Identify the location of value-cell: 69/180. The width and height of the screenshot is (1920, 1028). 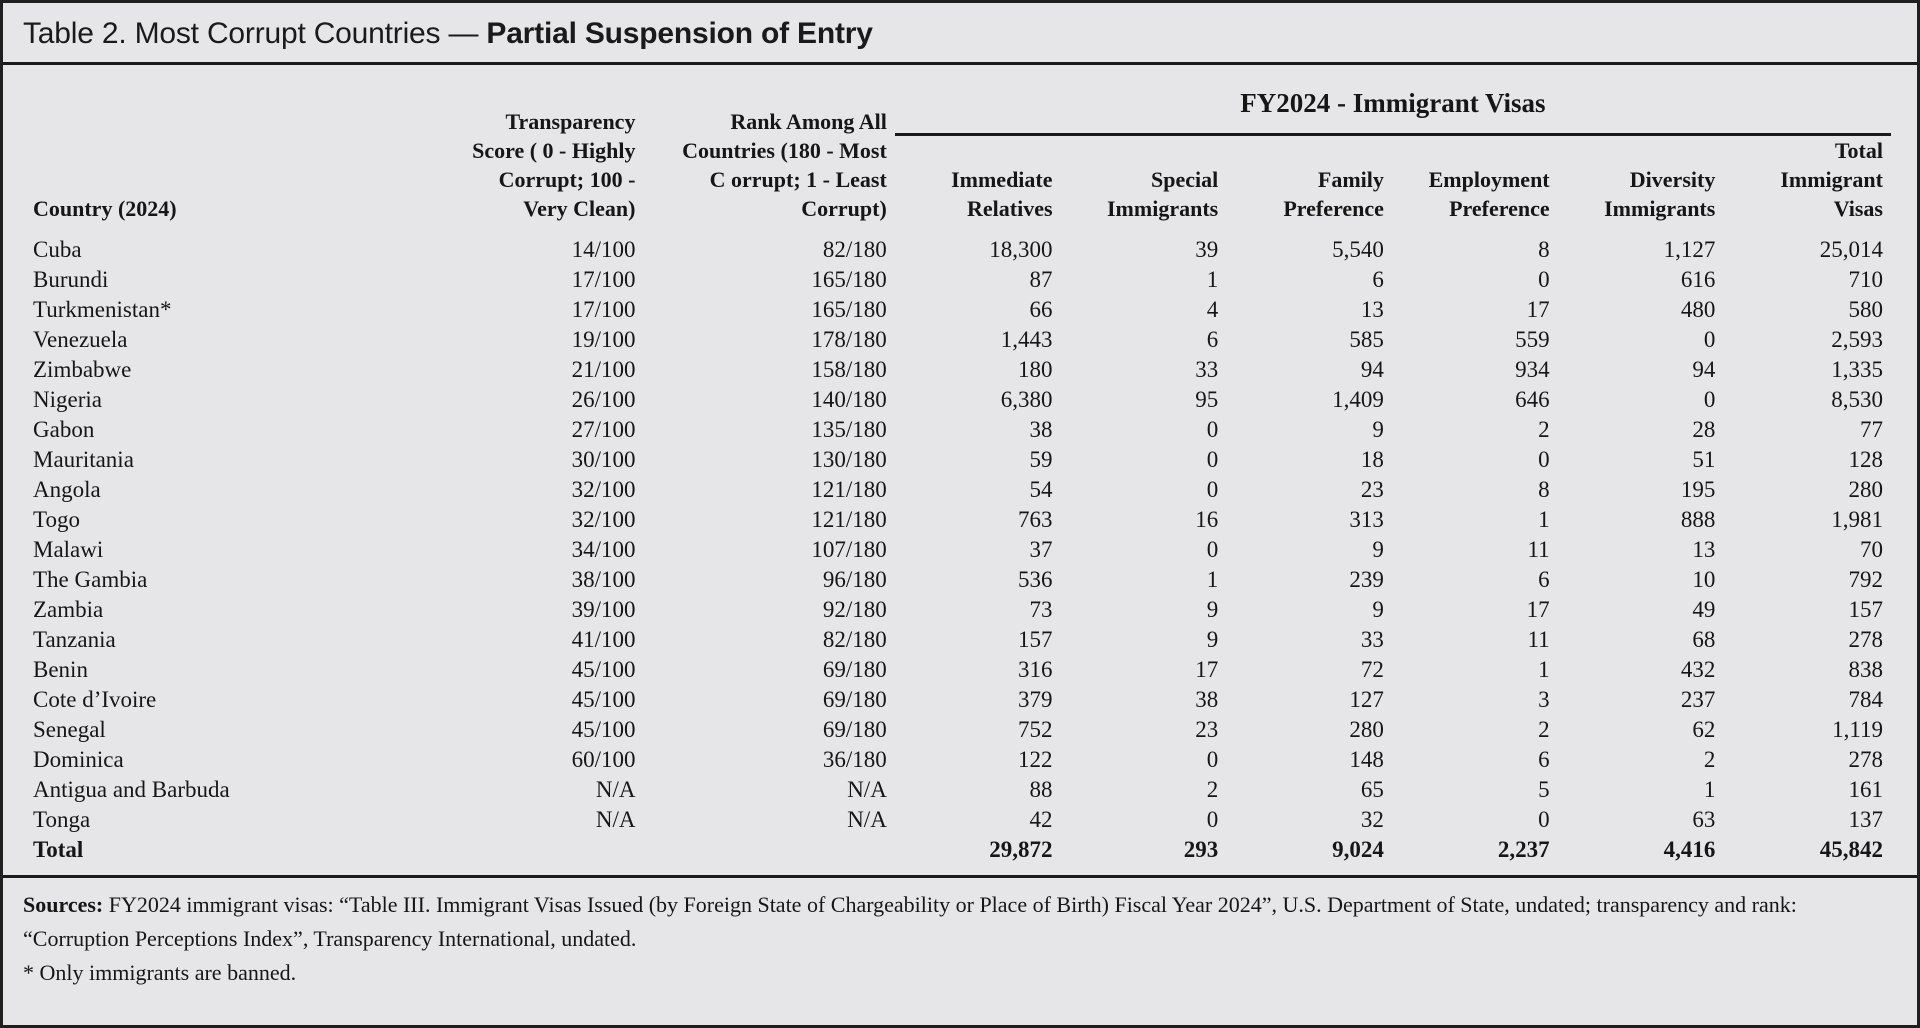
(854, 669).